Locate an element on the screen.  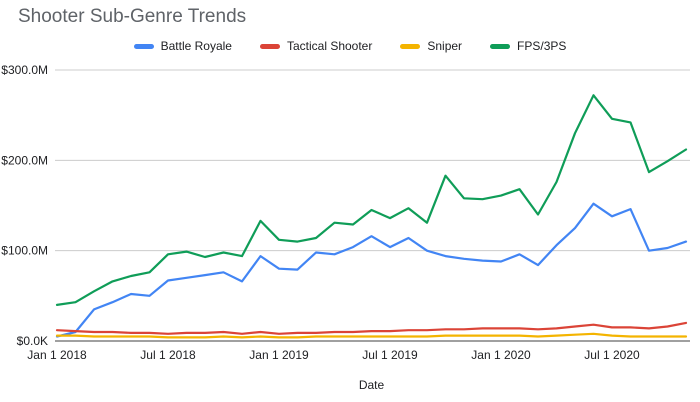
legend-label: Battle Royale is located at coordinates (196, 46).